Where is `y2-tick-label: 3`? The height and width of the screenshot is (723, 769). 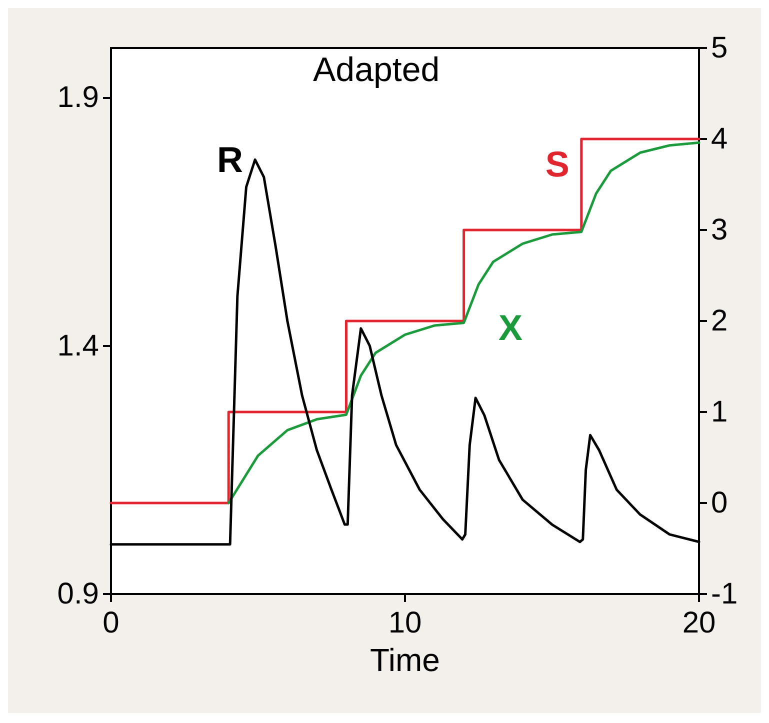 y2-tick-label: 3 is located at coordinates (719, 230).